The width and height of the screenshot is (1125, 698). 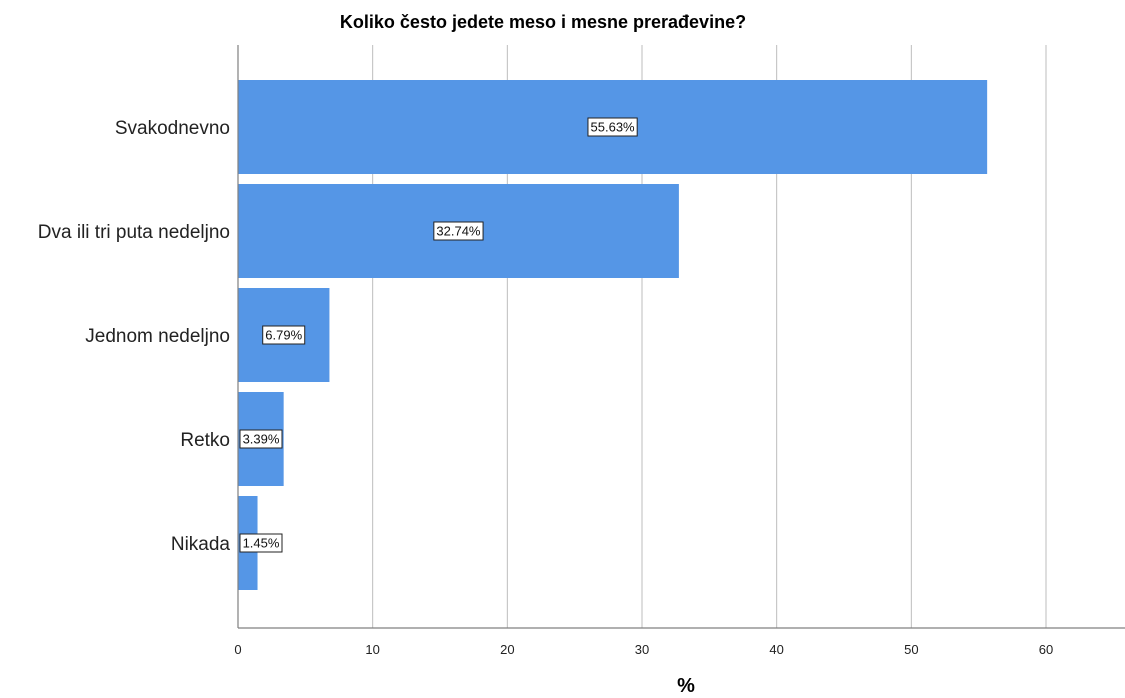 I want to click on data-label: 32.74%, so click(x=458, y=231).